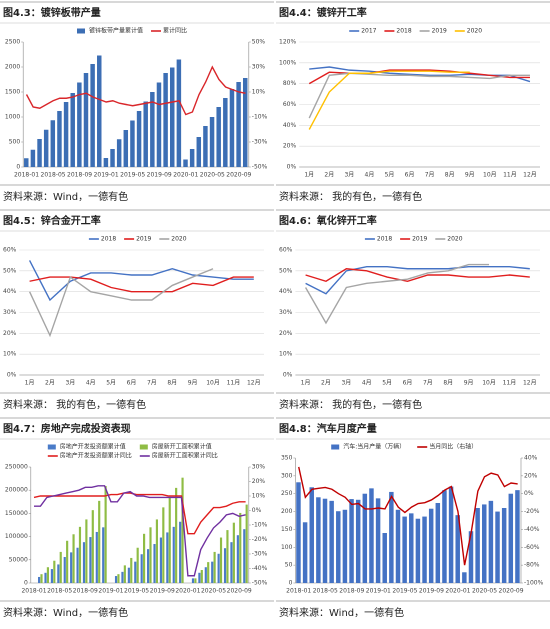 The image size is (550, 629). What do you see at coordinates (260, 583) in the screenshot?
I see `y2-tick-label: -50%` at bounding box center [260, 583].